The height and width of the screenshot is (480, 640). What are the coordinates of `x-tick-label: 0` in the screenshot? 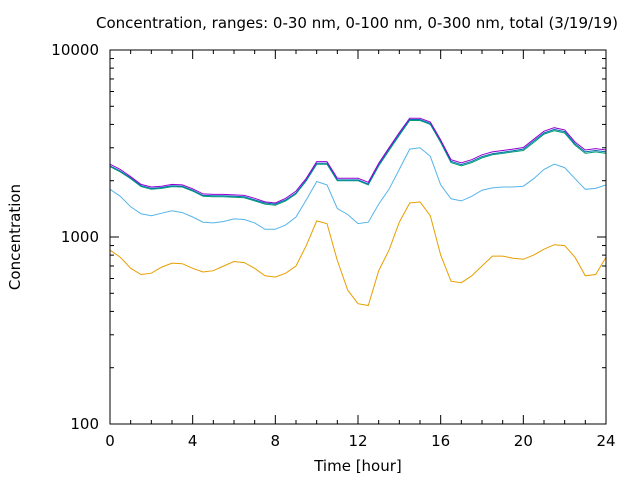 It's located at (110, 441).